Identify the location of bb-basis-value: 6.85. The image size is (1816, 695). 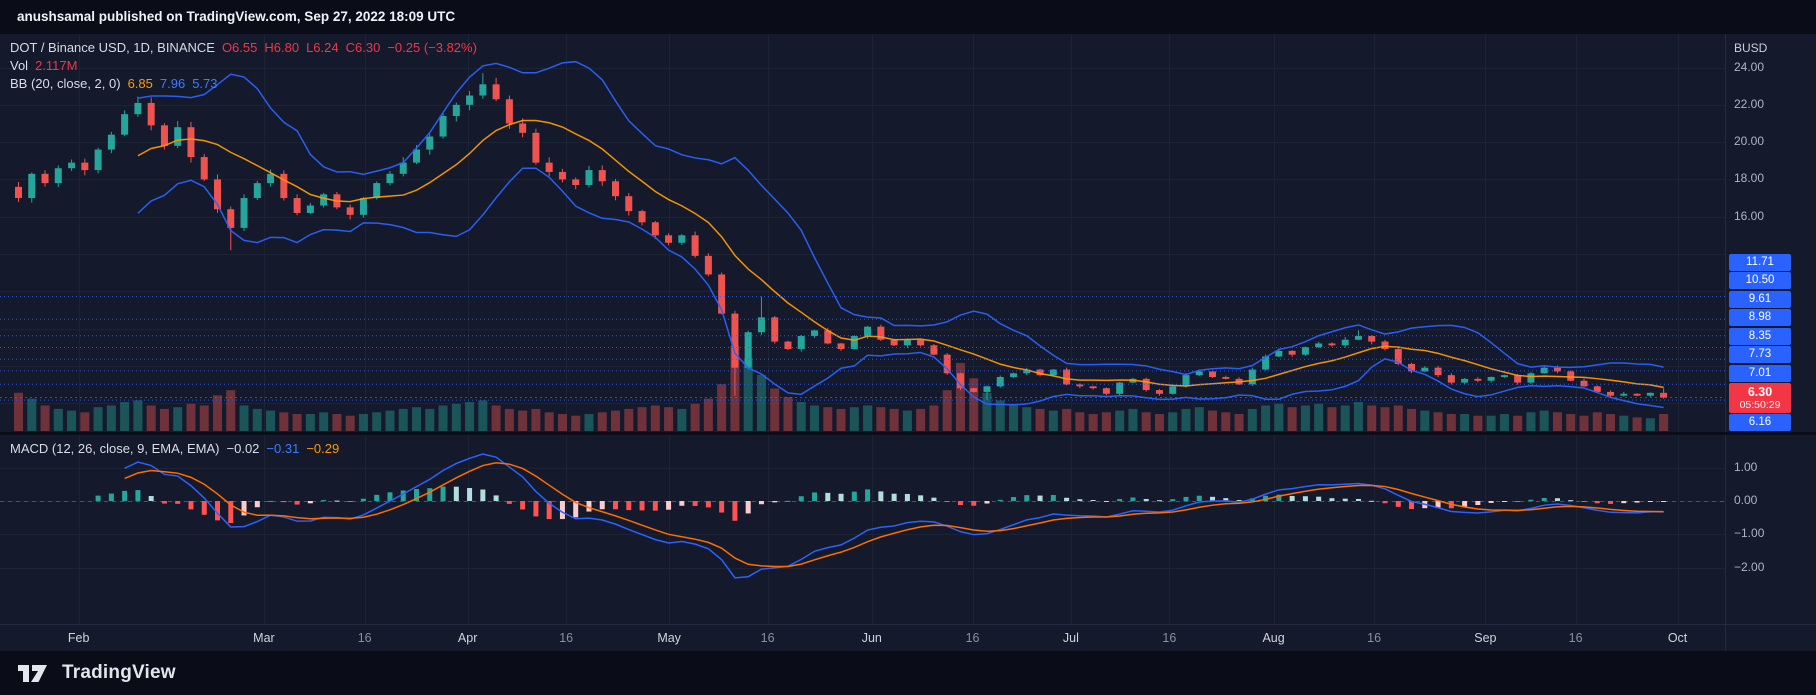
(140, 83).